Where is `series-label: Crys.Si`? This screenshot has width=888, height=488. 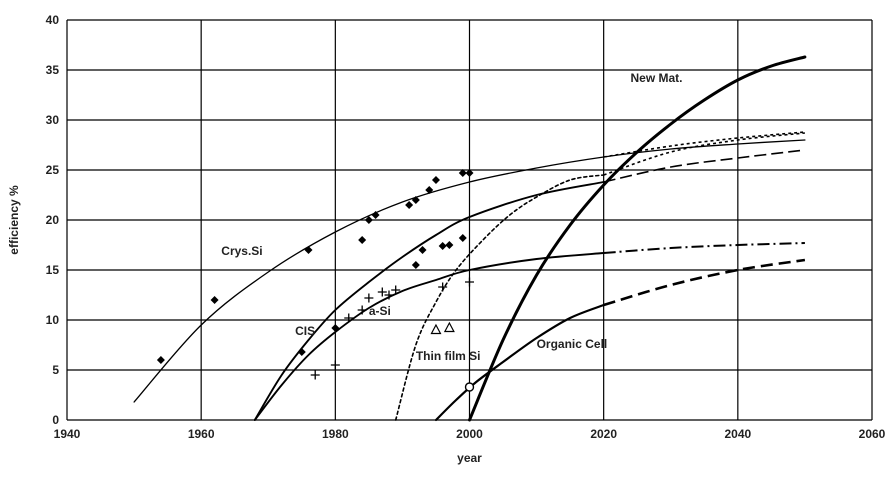 series-label: Crys.Si is located at coordinates (241, 251).